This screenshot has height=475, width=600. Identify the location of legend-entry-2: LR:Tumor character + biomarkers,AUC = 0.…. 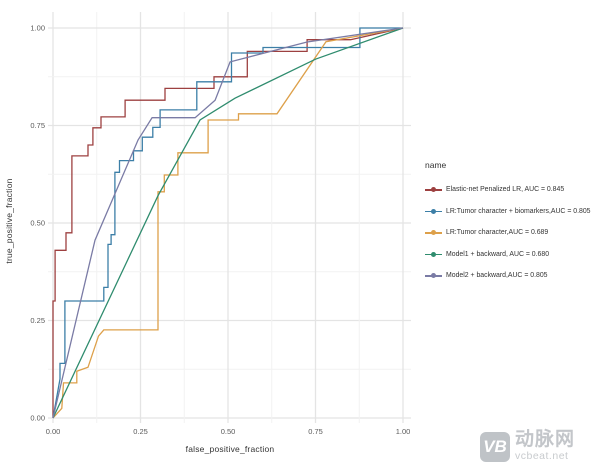
(512, 212).